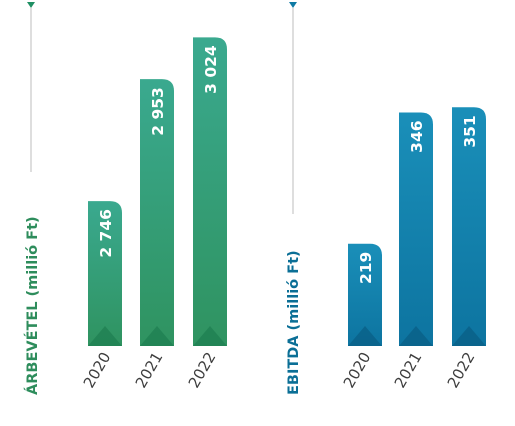  Describe the element at coordinates (417, 136) in the screenshot. I see `data-label: 346` at that location.